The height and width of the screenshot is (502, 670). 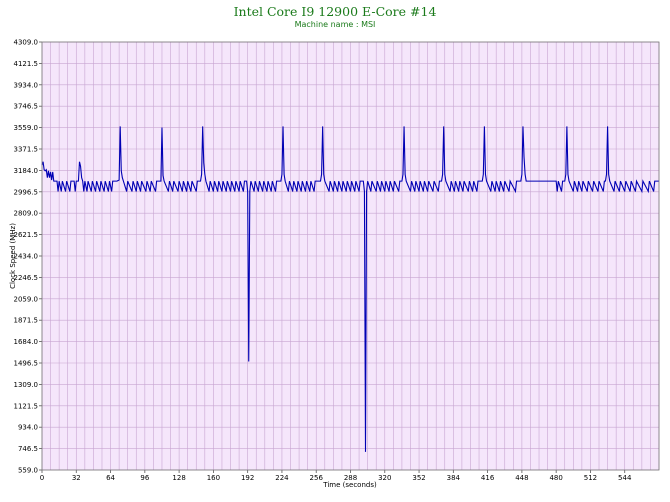 What do you see at coordinates (521, 478) in the screenshot?
I see `x-tick-label: 448` at bounding box center [521, 478].